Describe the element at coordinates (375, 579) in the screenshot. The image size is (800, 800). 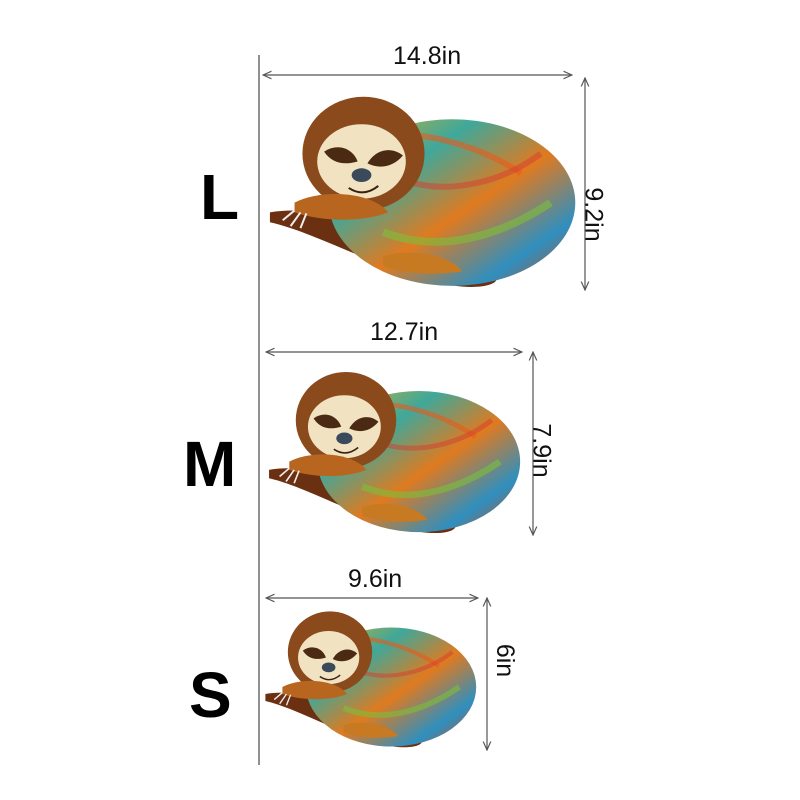
I see `width-label-s: 9.6in` at that location.